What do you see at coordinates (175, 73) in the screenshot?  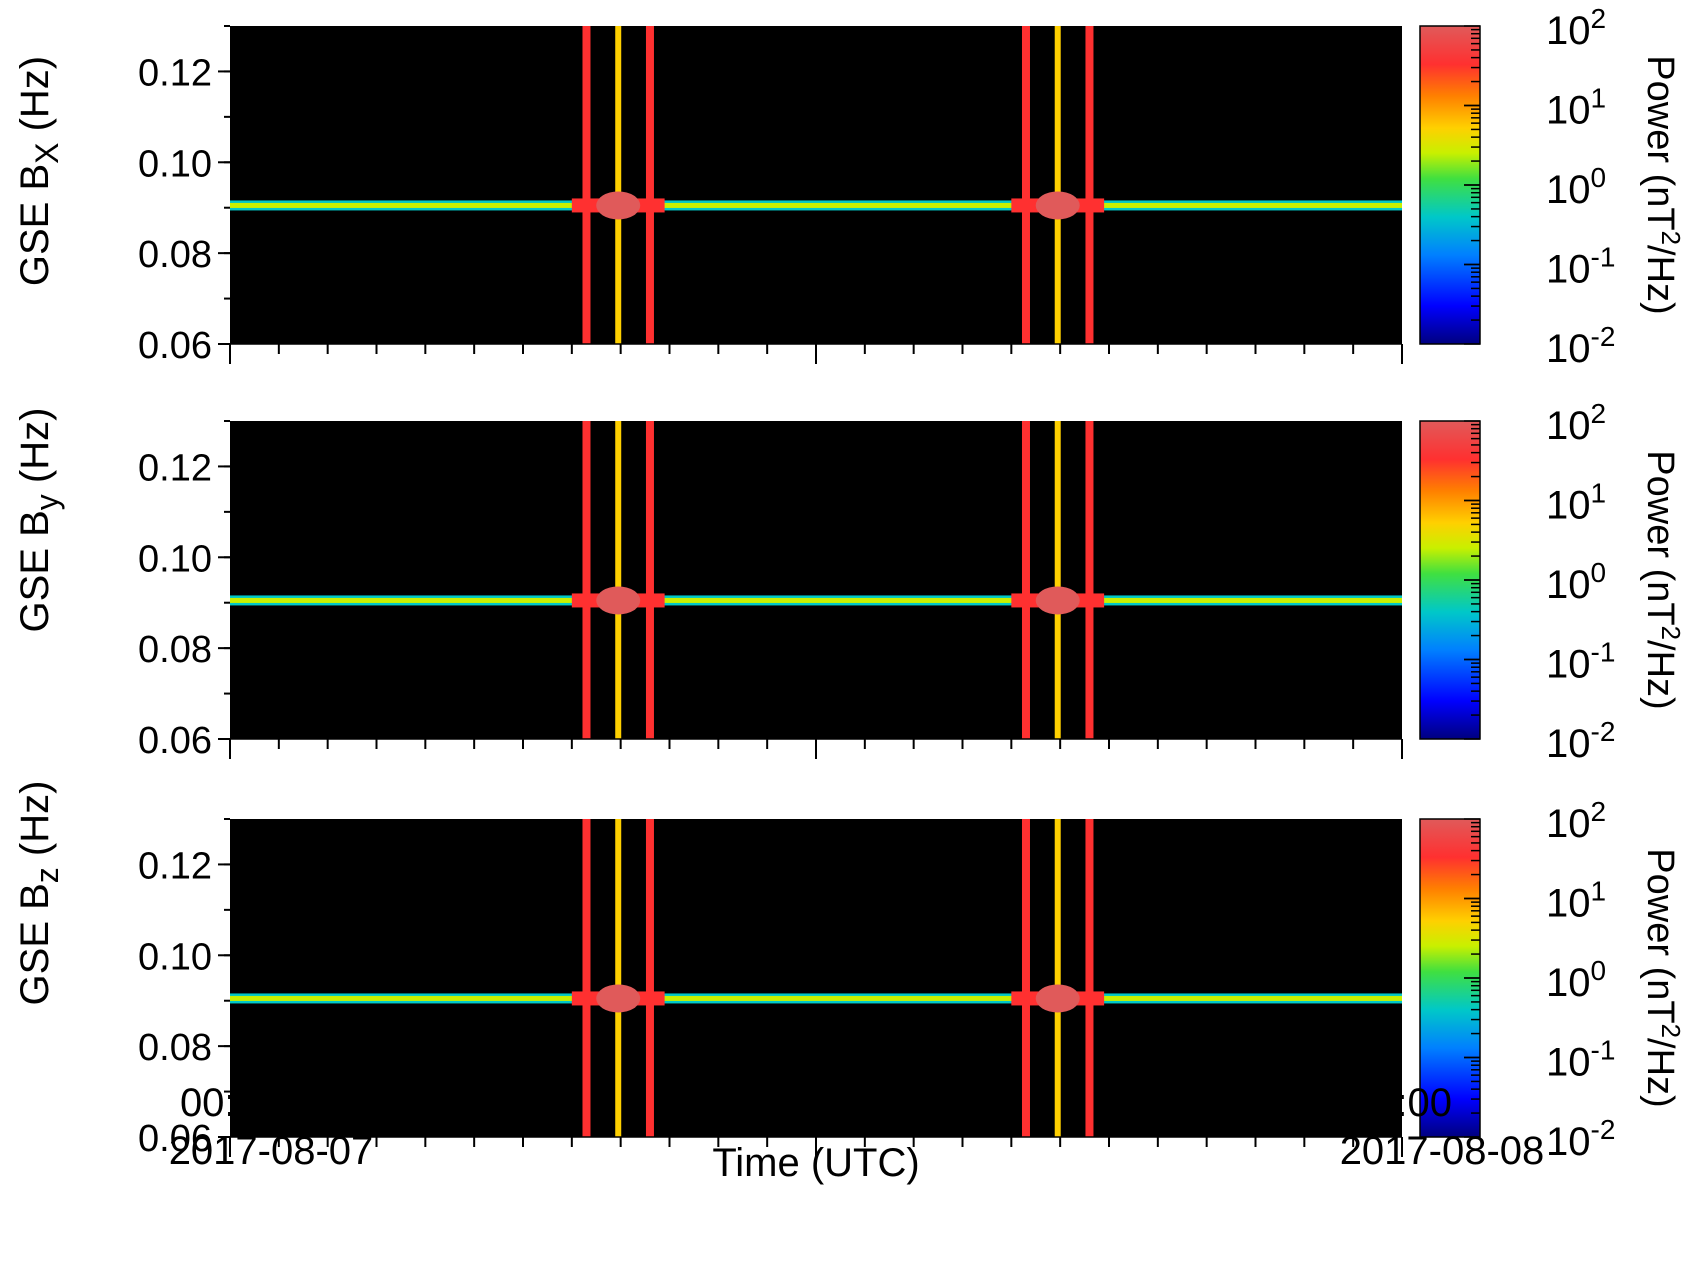 I see `y-tick-label: 0.12` at bounding box center [175, 73].